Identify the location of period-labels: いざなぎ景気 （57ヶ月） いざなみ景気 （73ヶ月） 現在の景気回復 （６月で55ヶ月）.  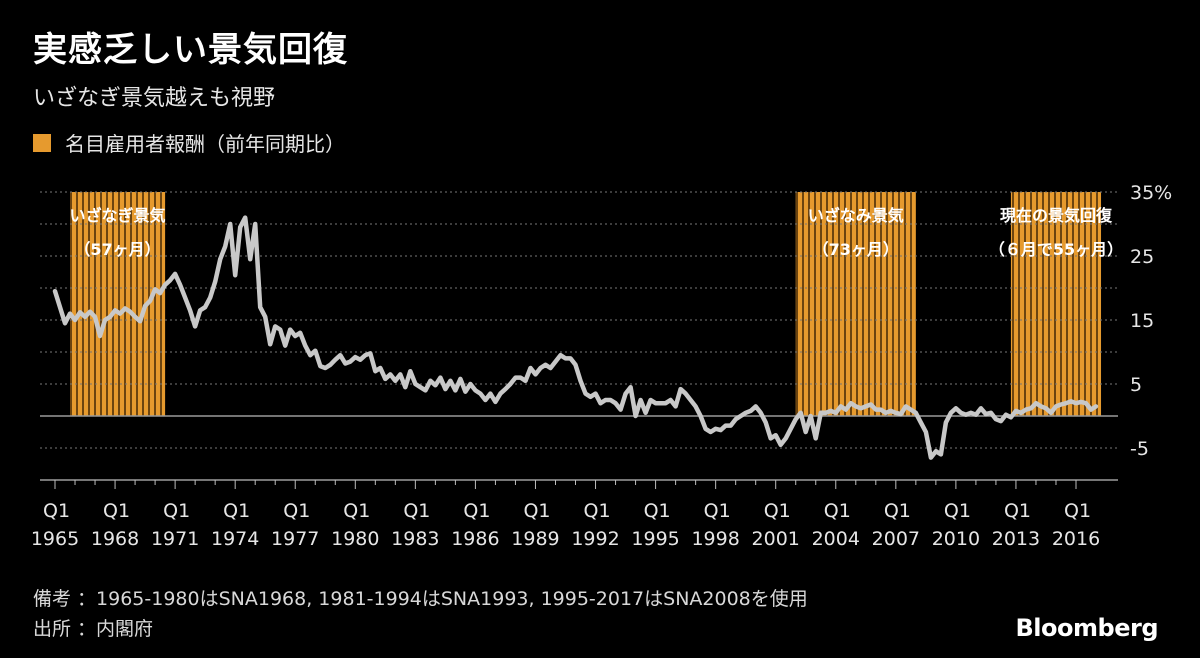
(597, 232).